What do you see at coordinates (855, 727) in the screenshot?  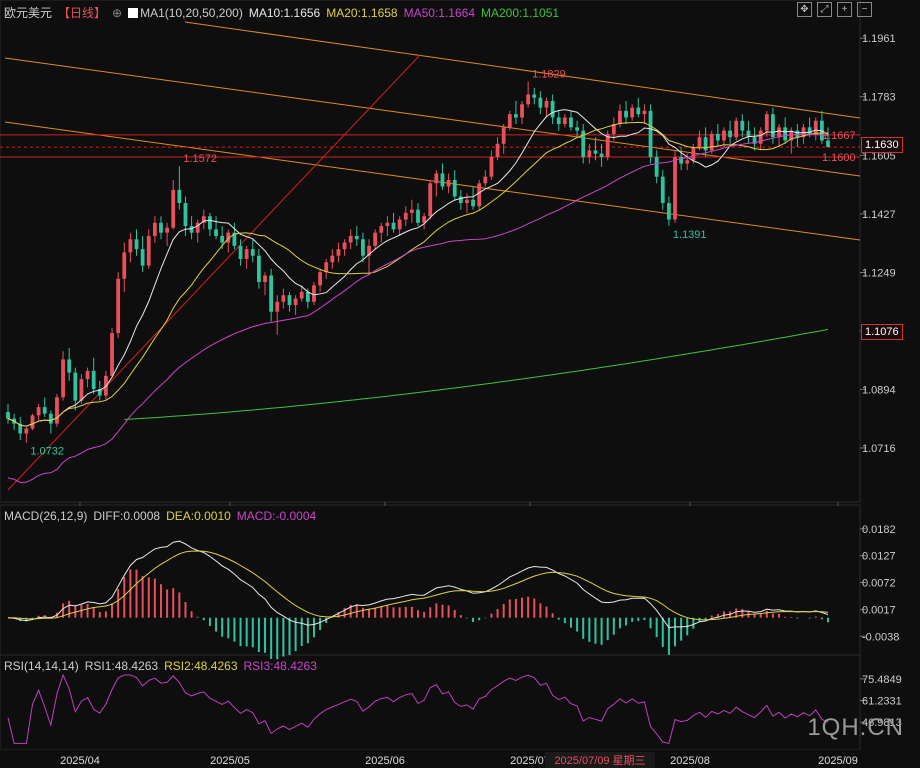 I see `watermark: 1QH.CN` at bounding box center [855, 727].